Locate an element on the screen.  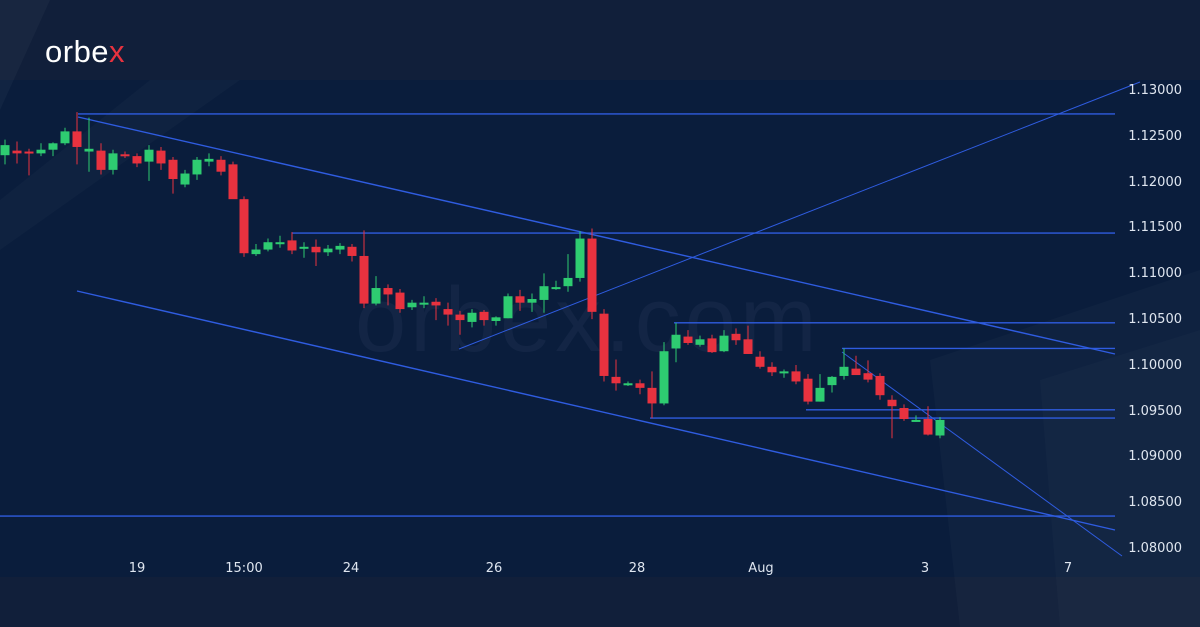
time-tick-label: 7 is located at coordinates (1068, 568).